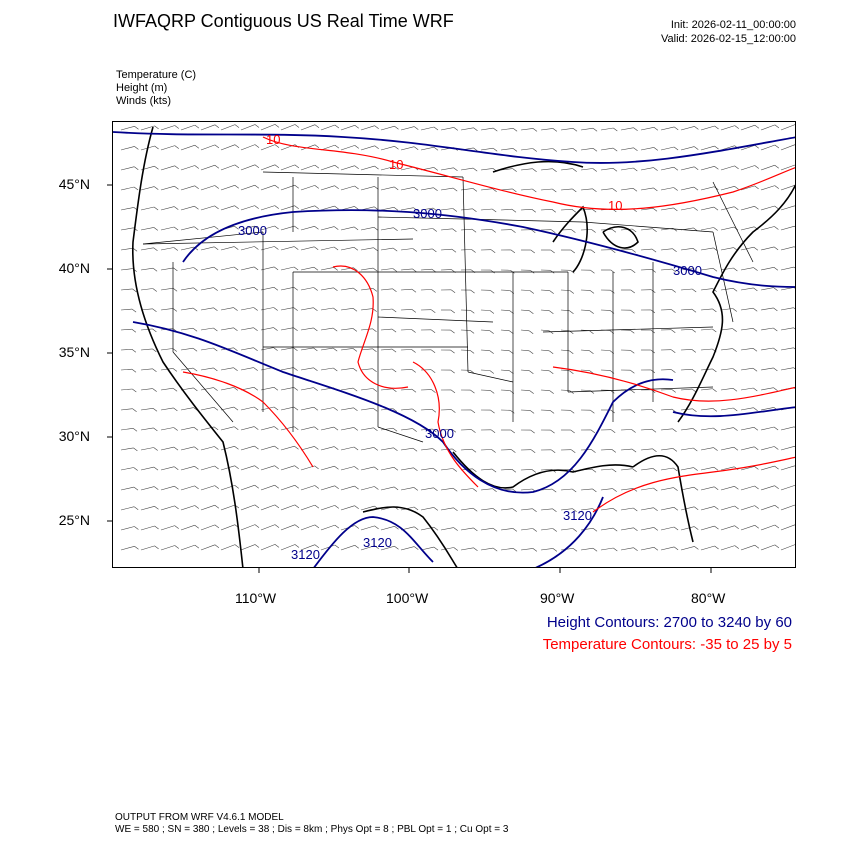 This screenshot has width=850, height=850. What do you see at coordinates (203, 238) in the screenshot?
I see `state-line` at bounding box center [203, 238].